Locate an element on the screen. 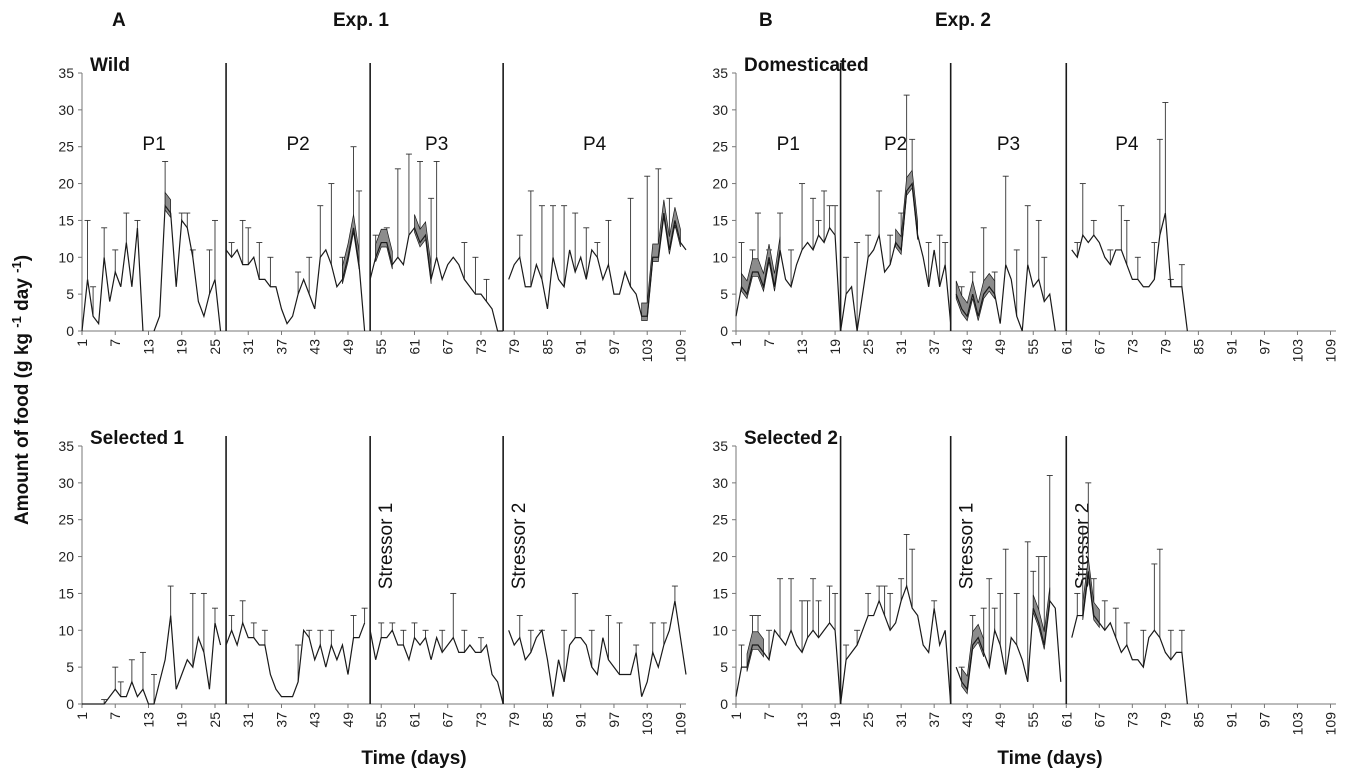  subplot-title: Selected 1 is located at coordinates (137, 438).